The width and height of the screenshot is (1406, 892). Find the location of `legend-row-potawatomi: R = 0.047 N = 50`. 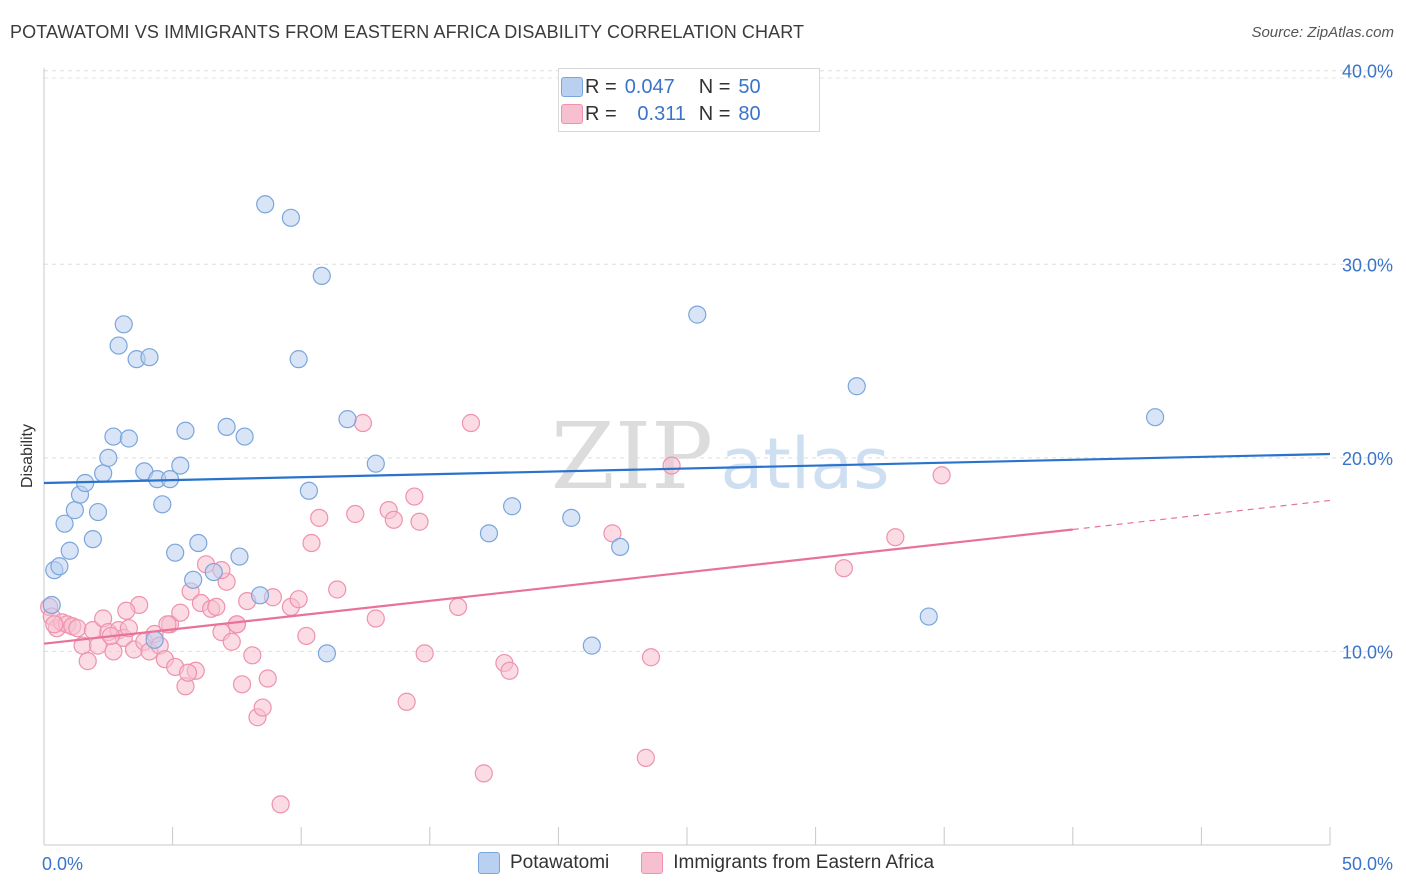

legend-row-potawatomi: R = 0.047 N = 50 is located at coordinates (661, 87).